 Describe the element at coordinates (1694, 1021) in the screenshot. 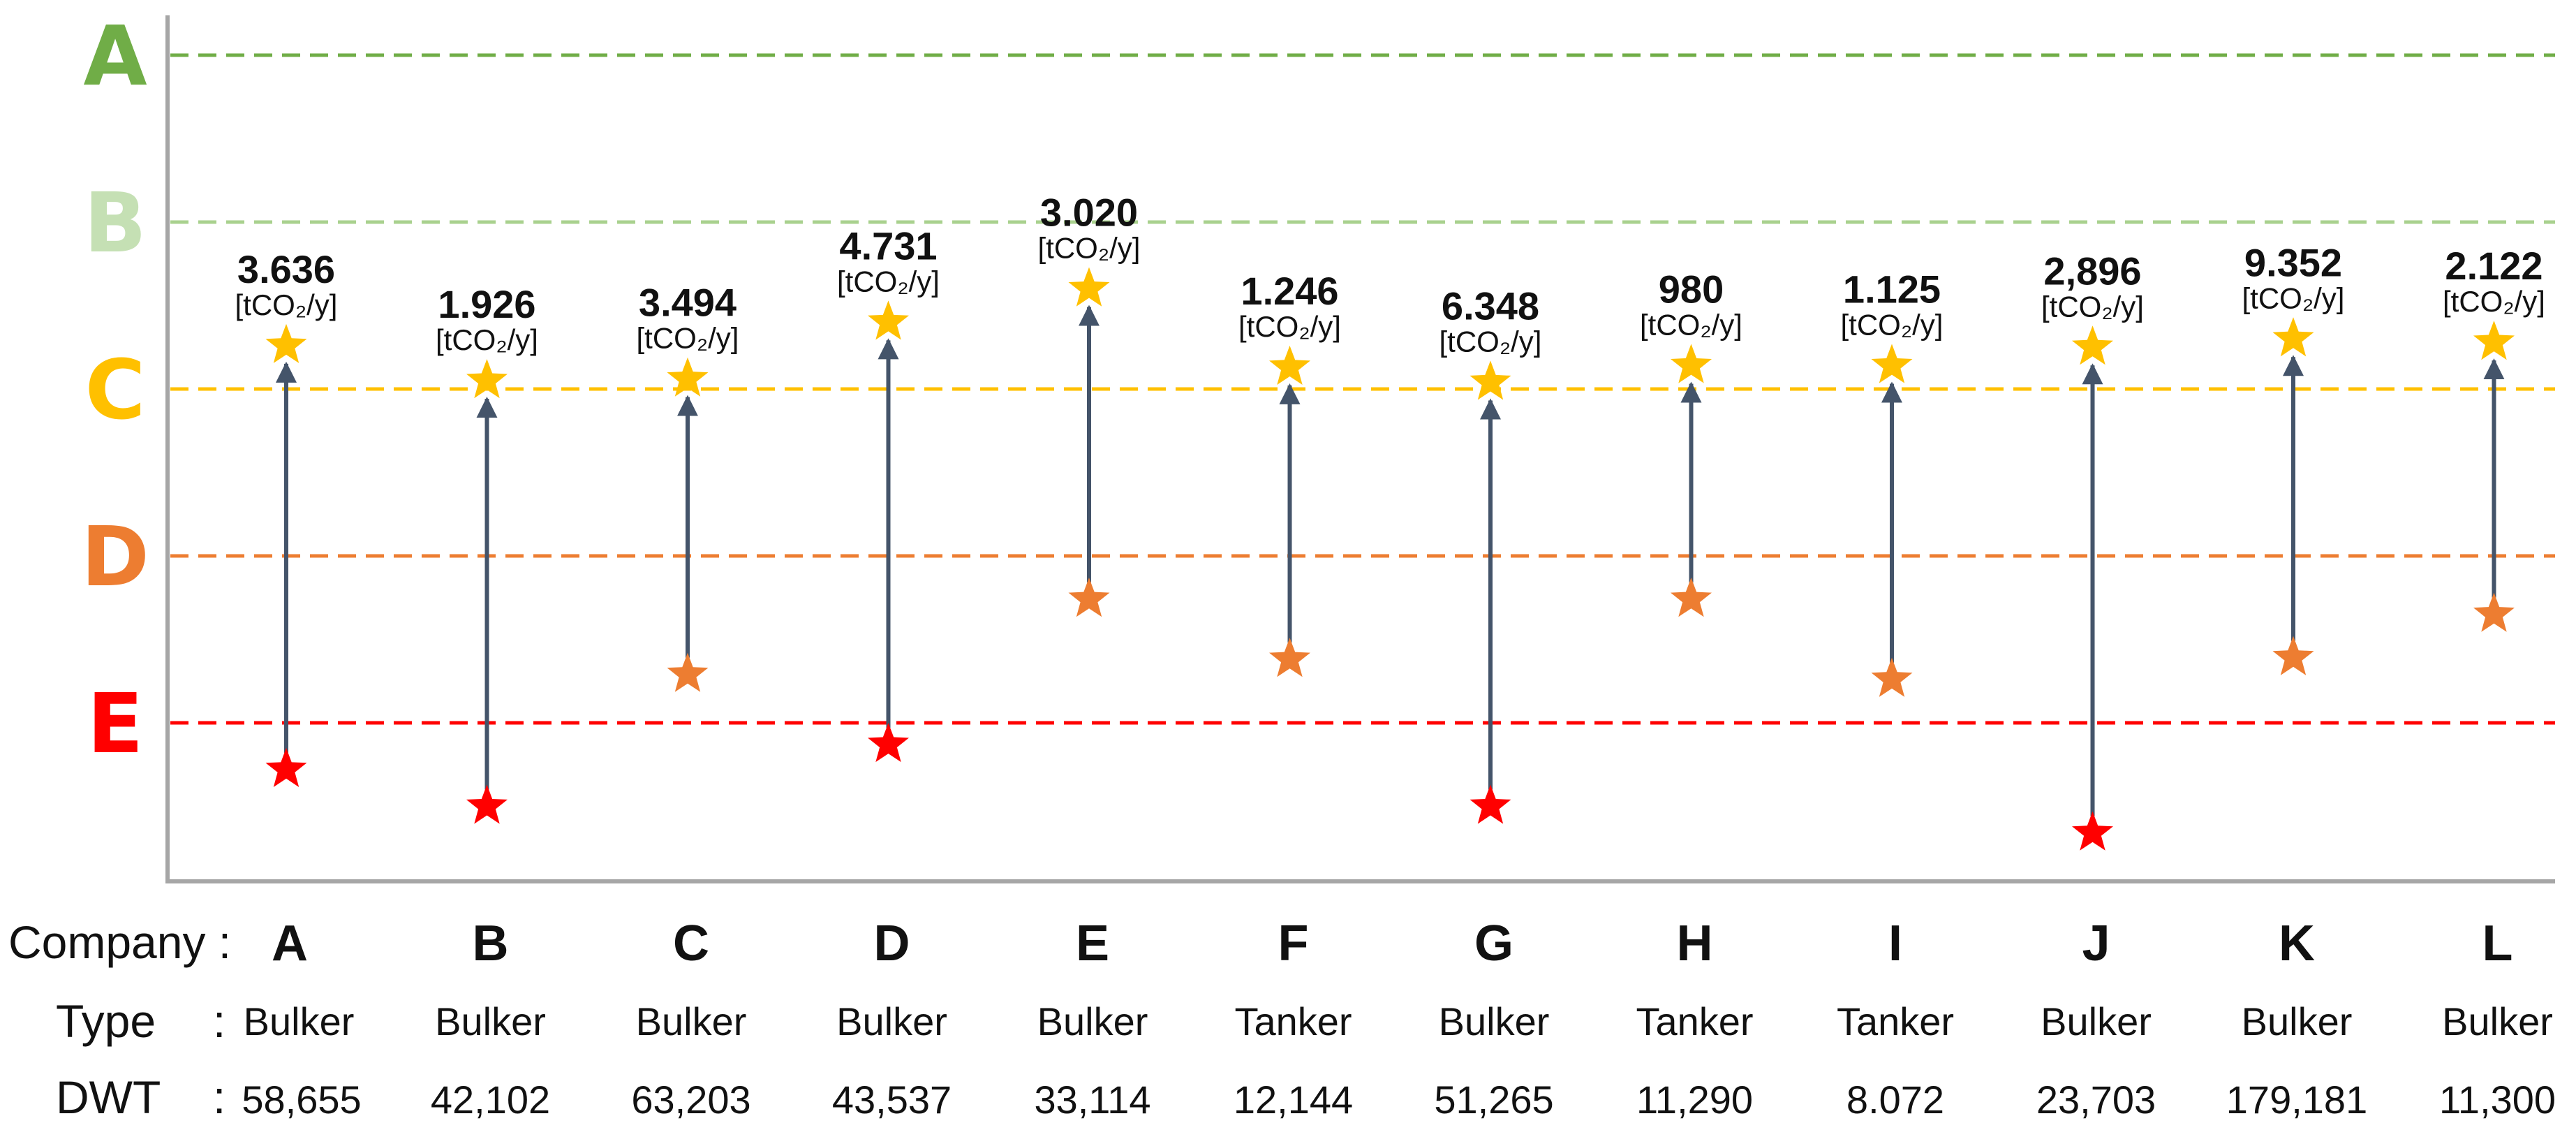

I see `type-h: Tanker` at that location.